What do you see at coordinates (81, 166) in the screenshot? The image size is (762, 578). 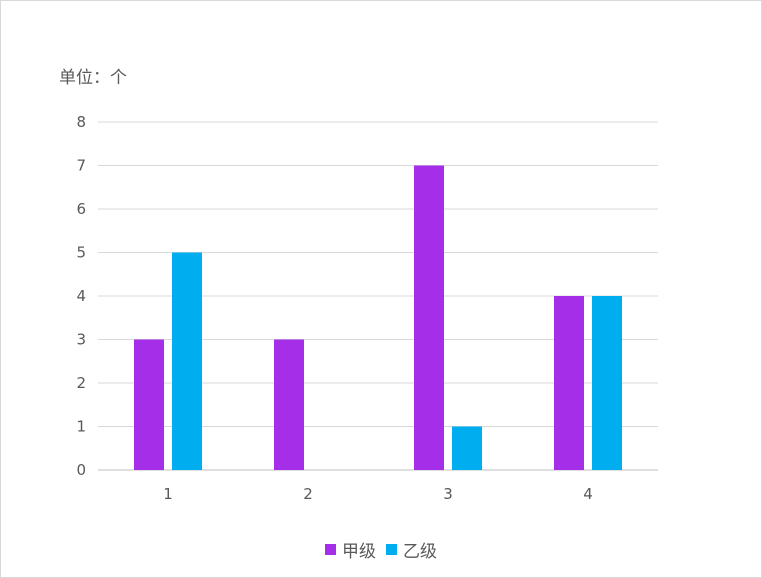 I see `y-tick-label: 7` at bounding box center [81, 166].